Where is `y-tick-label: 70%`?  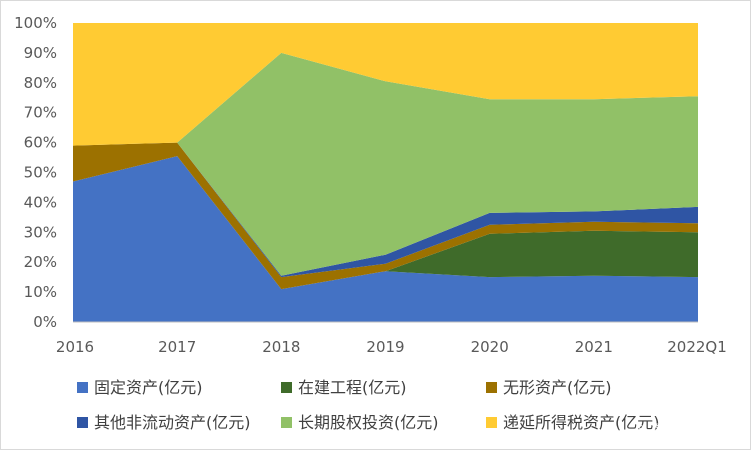 y-tick-label: 70% is located at coordinates (40, 113).